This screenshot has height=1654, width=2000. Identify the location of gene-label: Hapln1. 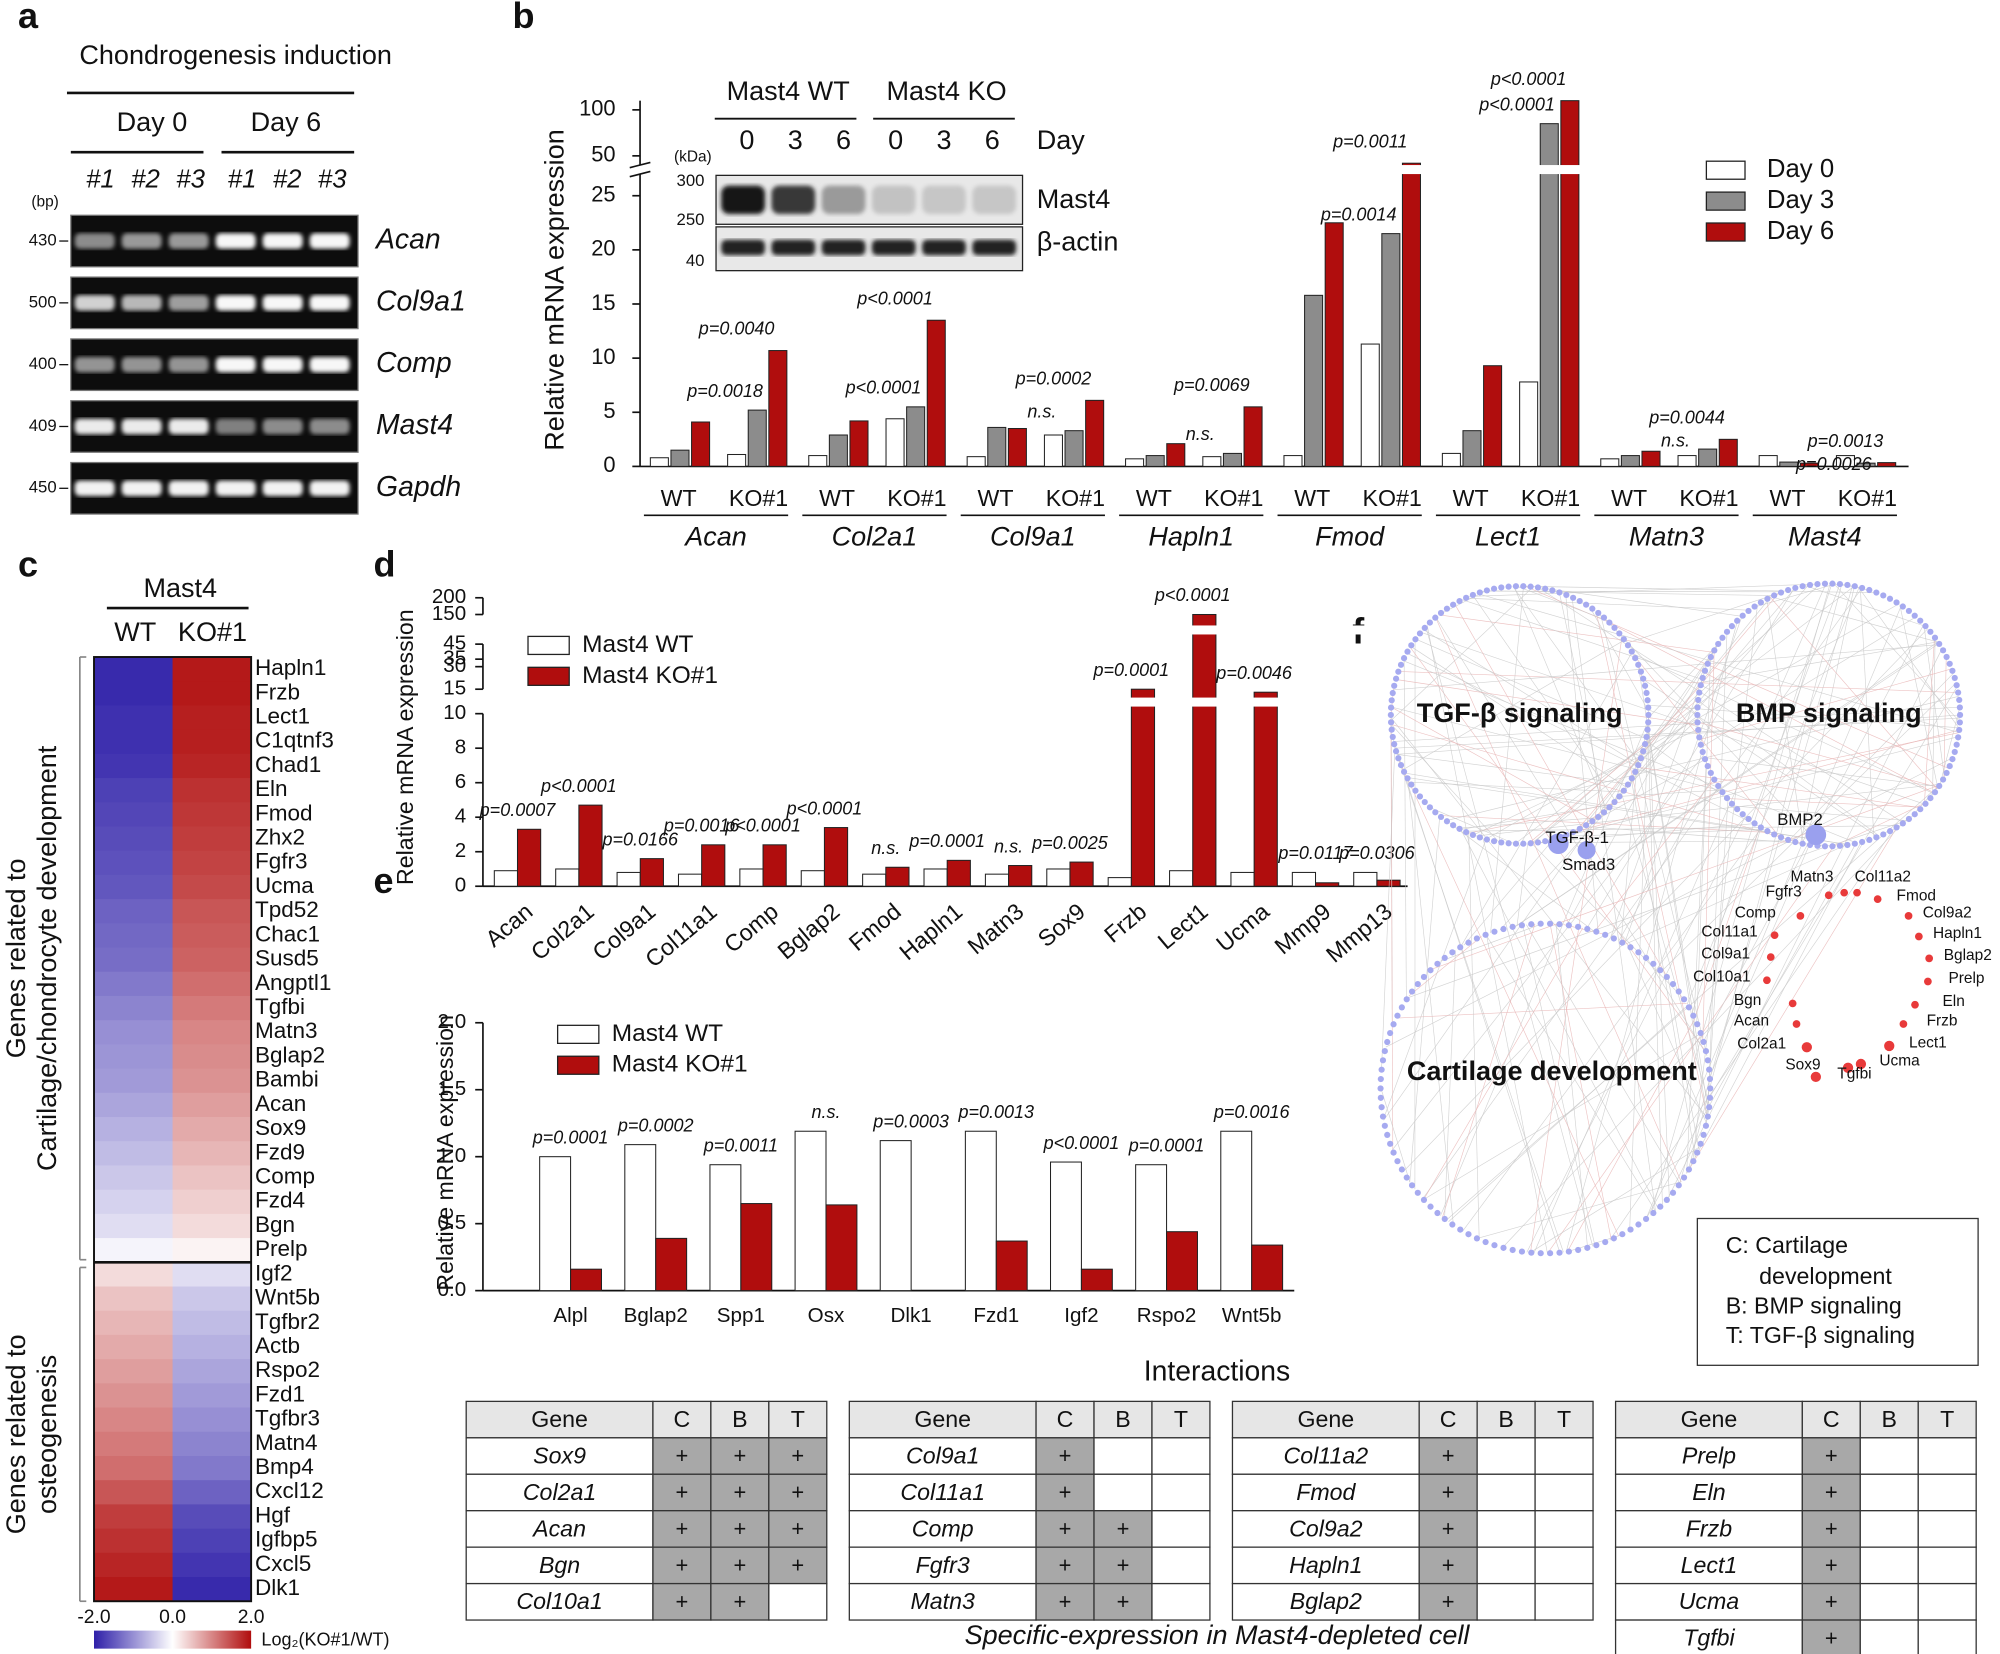
(290, 667).